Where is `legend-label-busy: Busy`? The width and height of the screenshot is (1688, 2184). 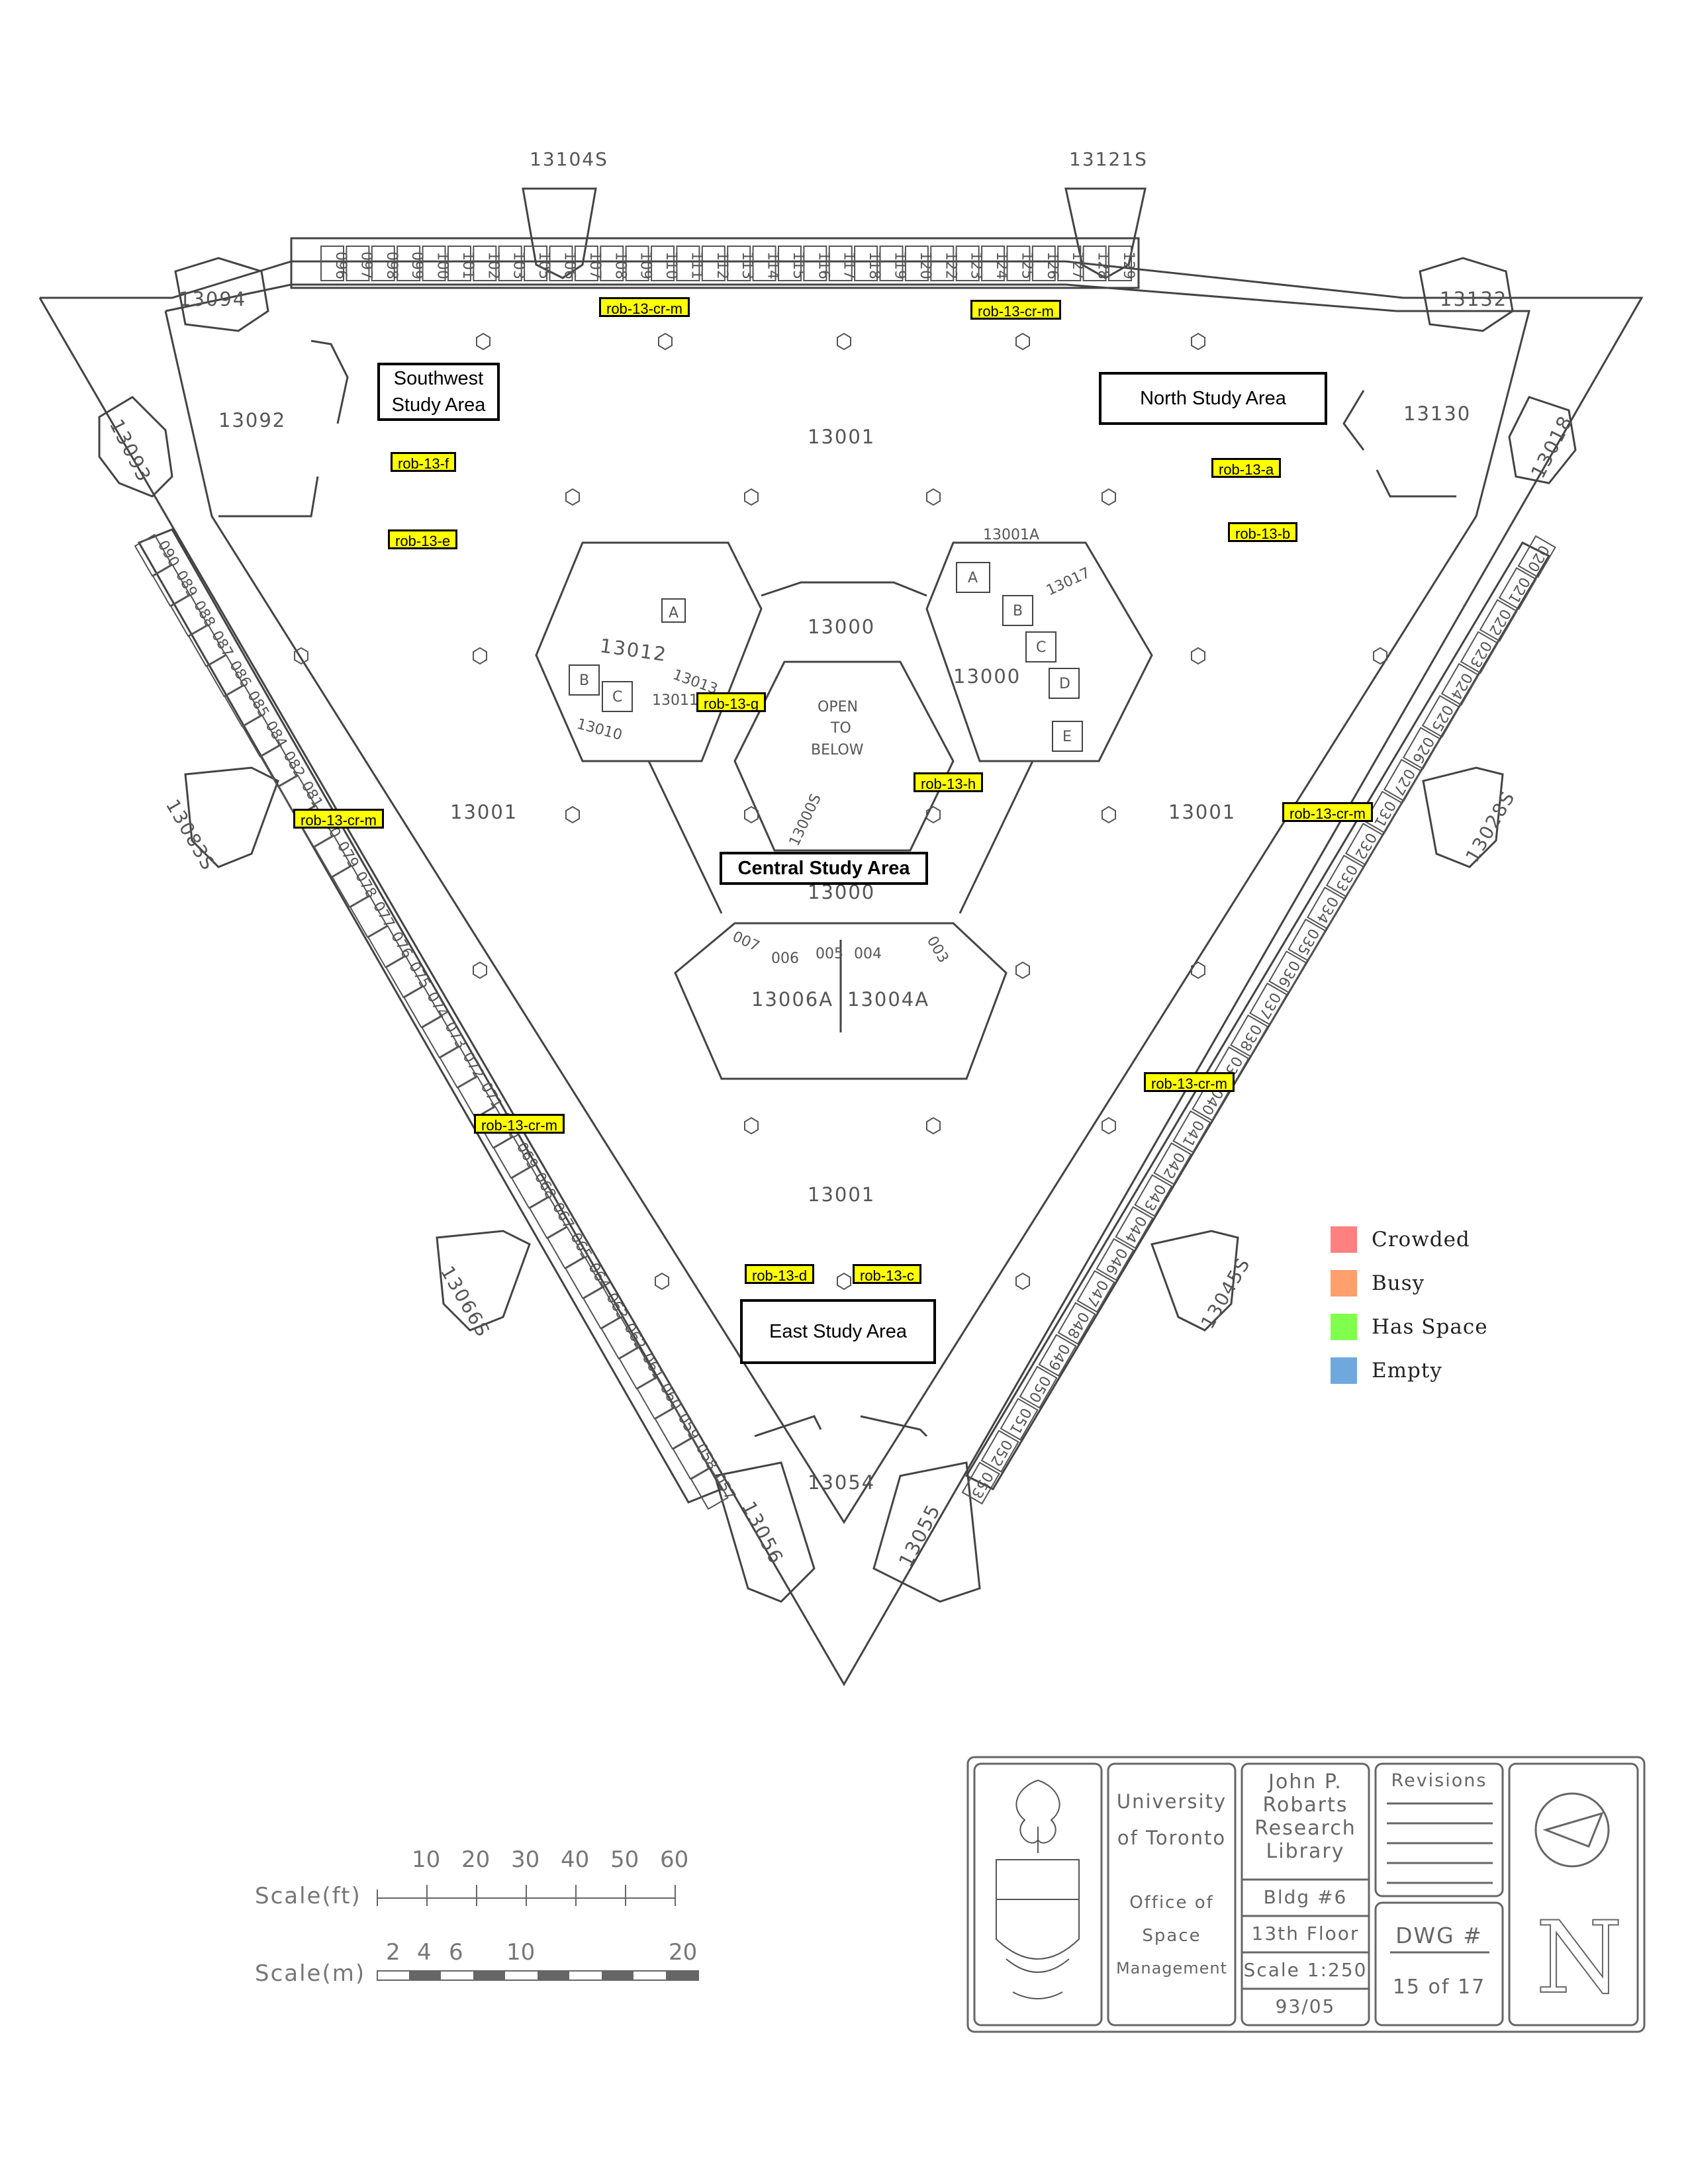
legend-label-busy: Busy is located at coordinates (1398, 1283).